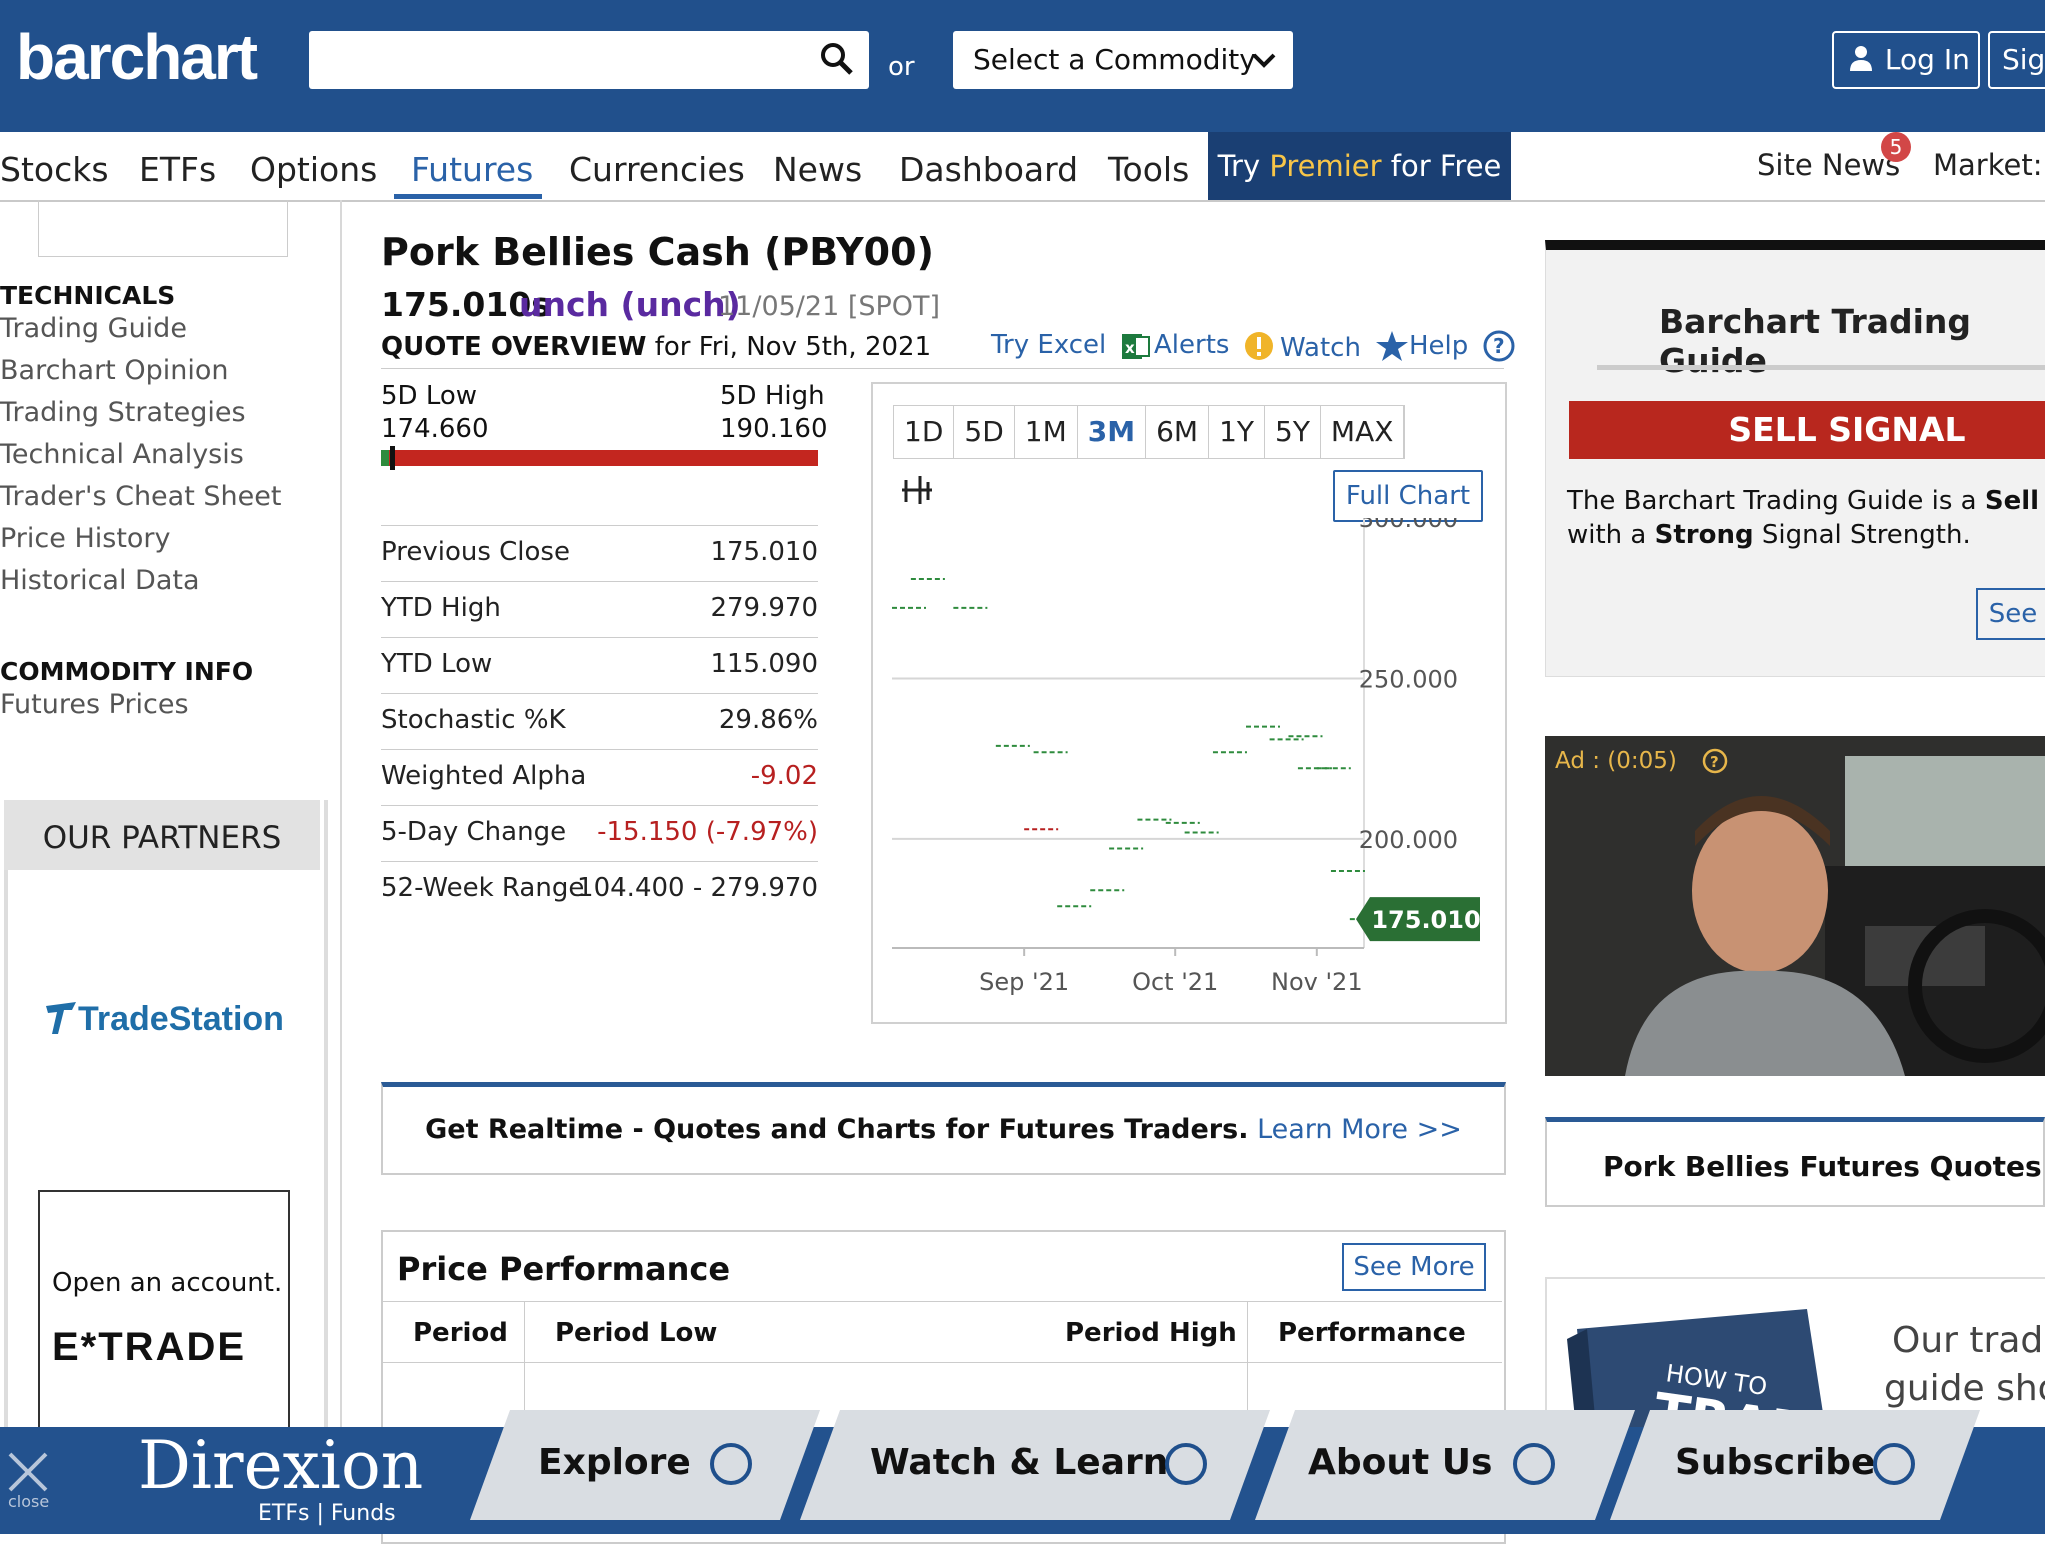  Describe the element at coordinates (989, 169) in the screenshot. I see `nav-dashboard: Dashboard` at that location.